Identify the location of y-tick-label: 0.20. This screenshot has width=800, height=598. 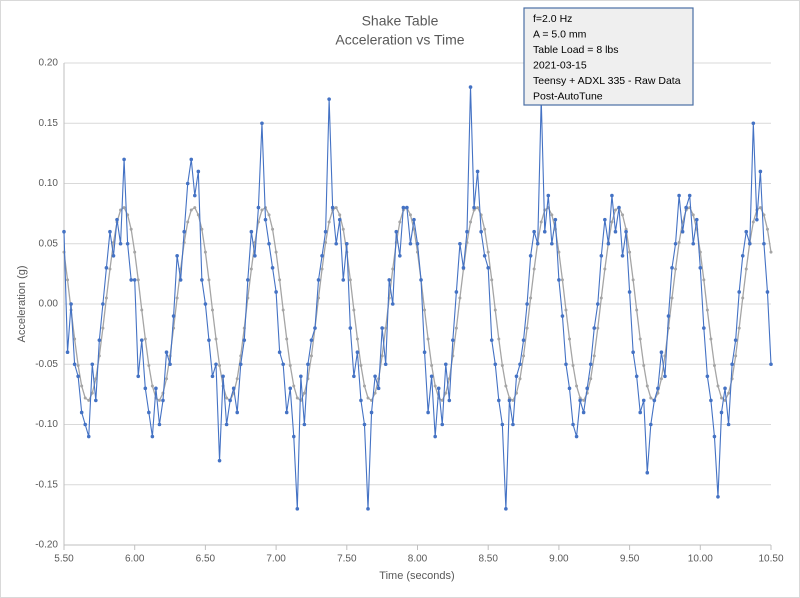
(49, 63).